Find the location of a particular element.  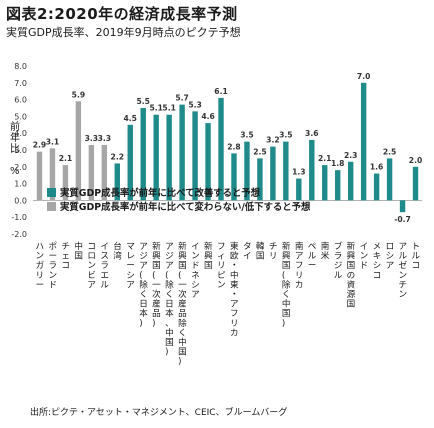

y-tick-label: 7.0 is located at coordinates (20, 83).